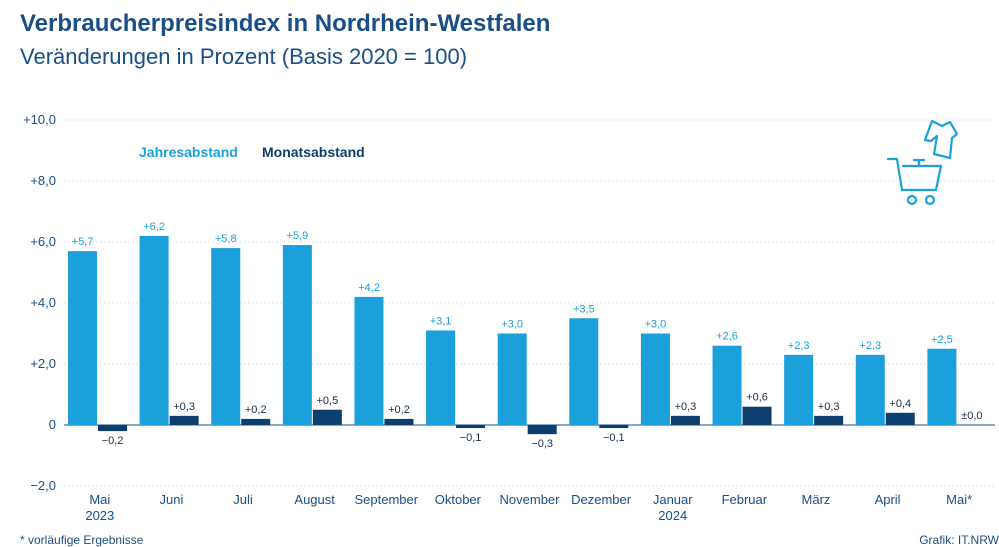 The height and width of the screenshot is (547, 999). What do you see at coordinates (971, 416) in the screenshot?
I see `data-label-monatsabstand: ±0,0` at bounding box center [971, 416].